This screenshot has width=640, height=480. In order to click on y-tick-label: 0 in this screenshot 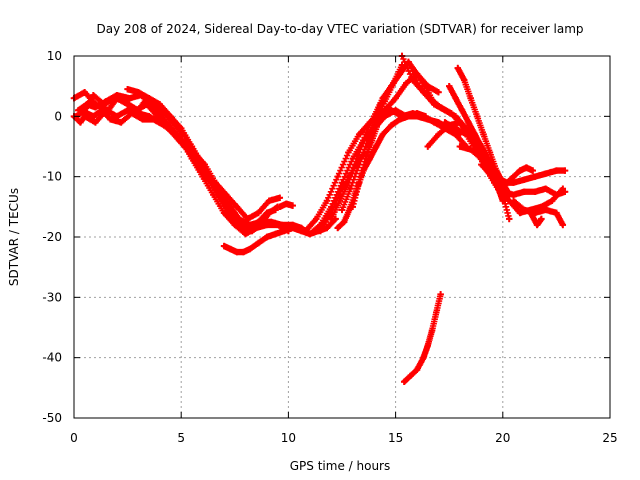, I will do `click(58, 116)`.